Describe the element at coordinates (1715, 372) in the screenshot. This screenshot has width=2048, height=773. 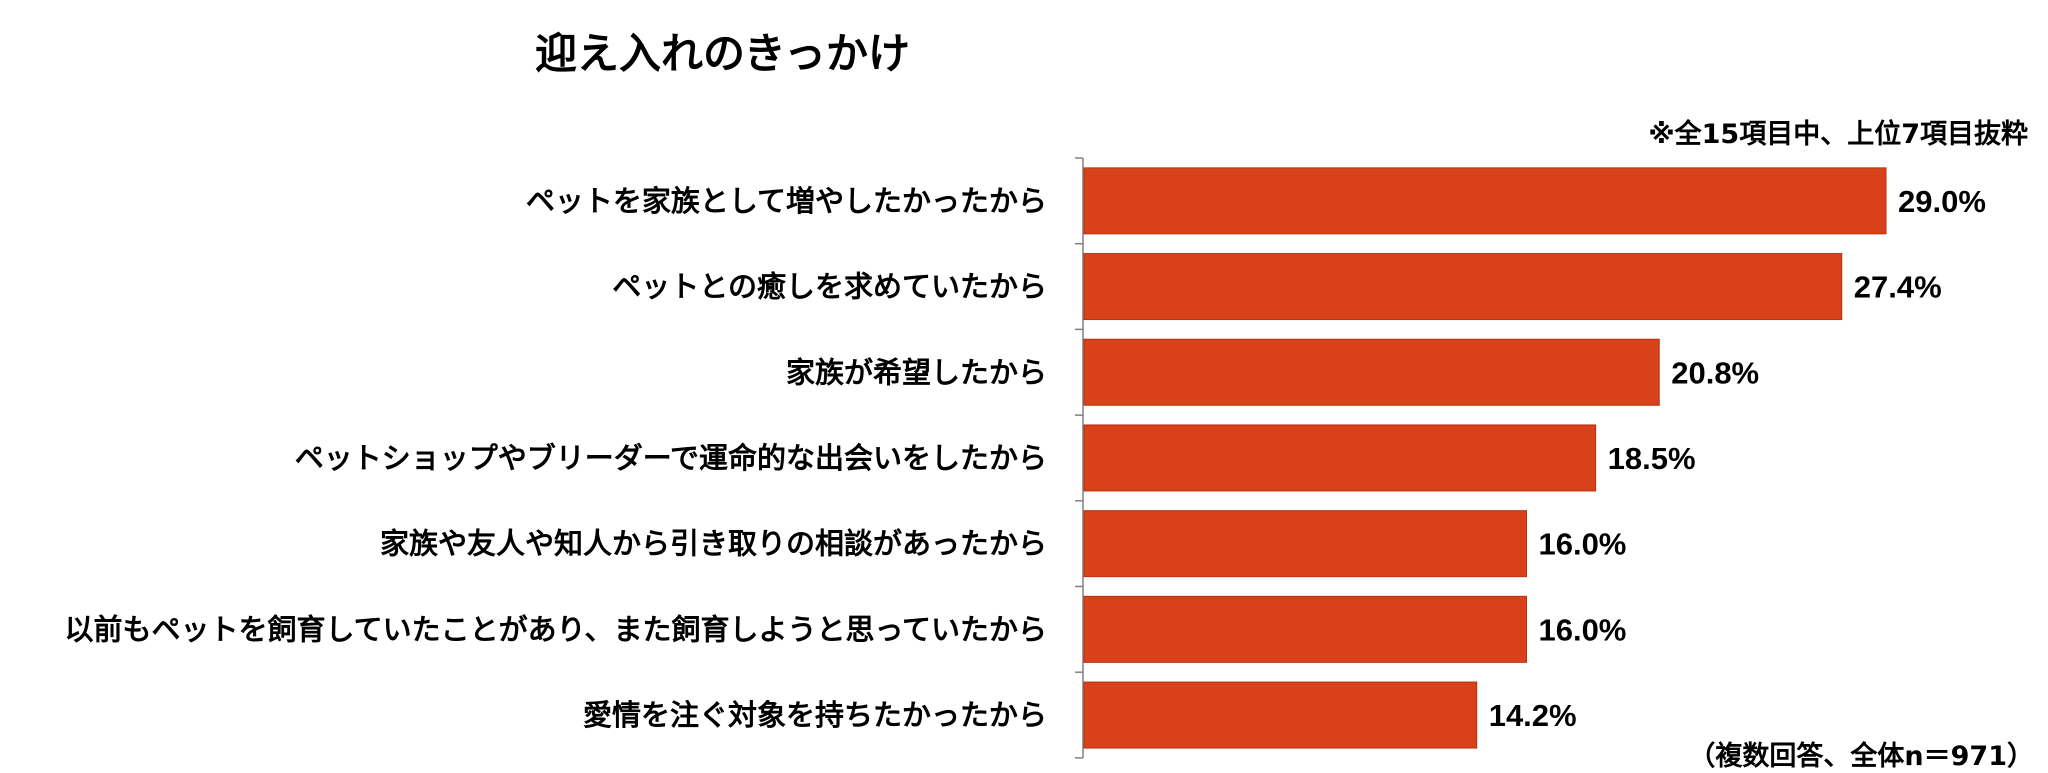
I see `value-label-3: 20.8%` at that location.